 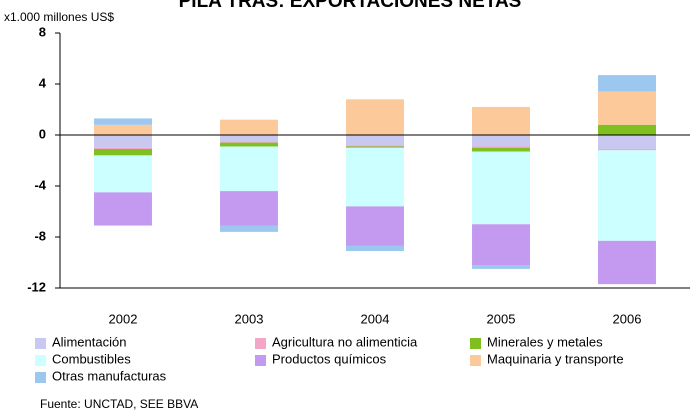 What do you see at coordinates (345, 341) in the screenshot?
I see `legend-label: Agricultura no alimenticia` at bounding box center [345, 341].